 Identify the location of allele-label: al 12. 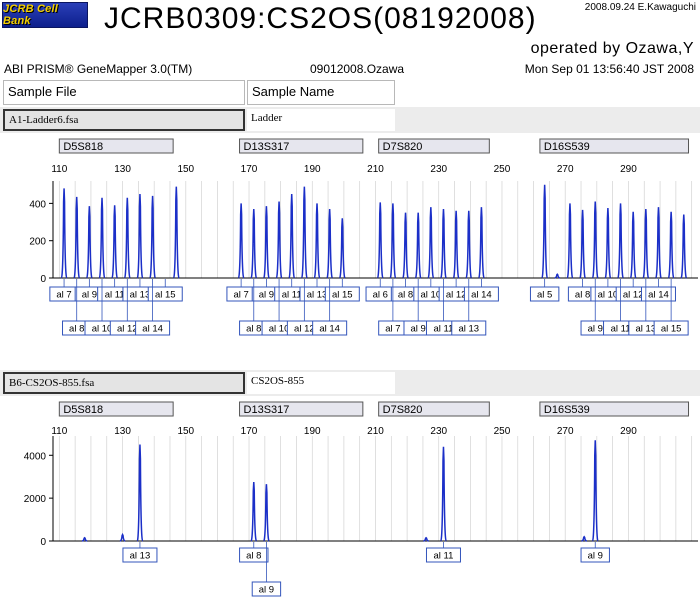
(456, 295).